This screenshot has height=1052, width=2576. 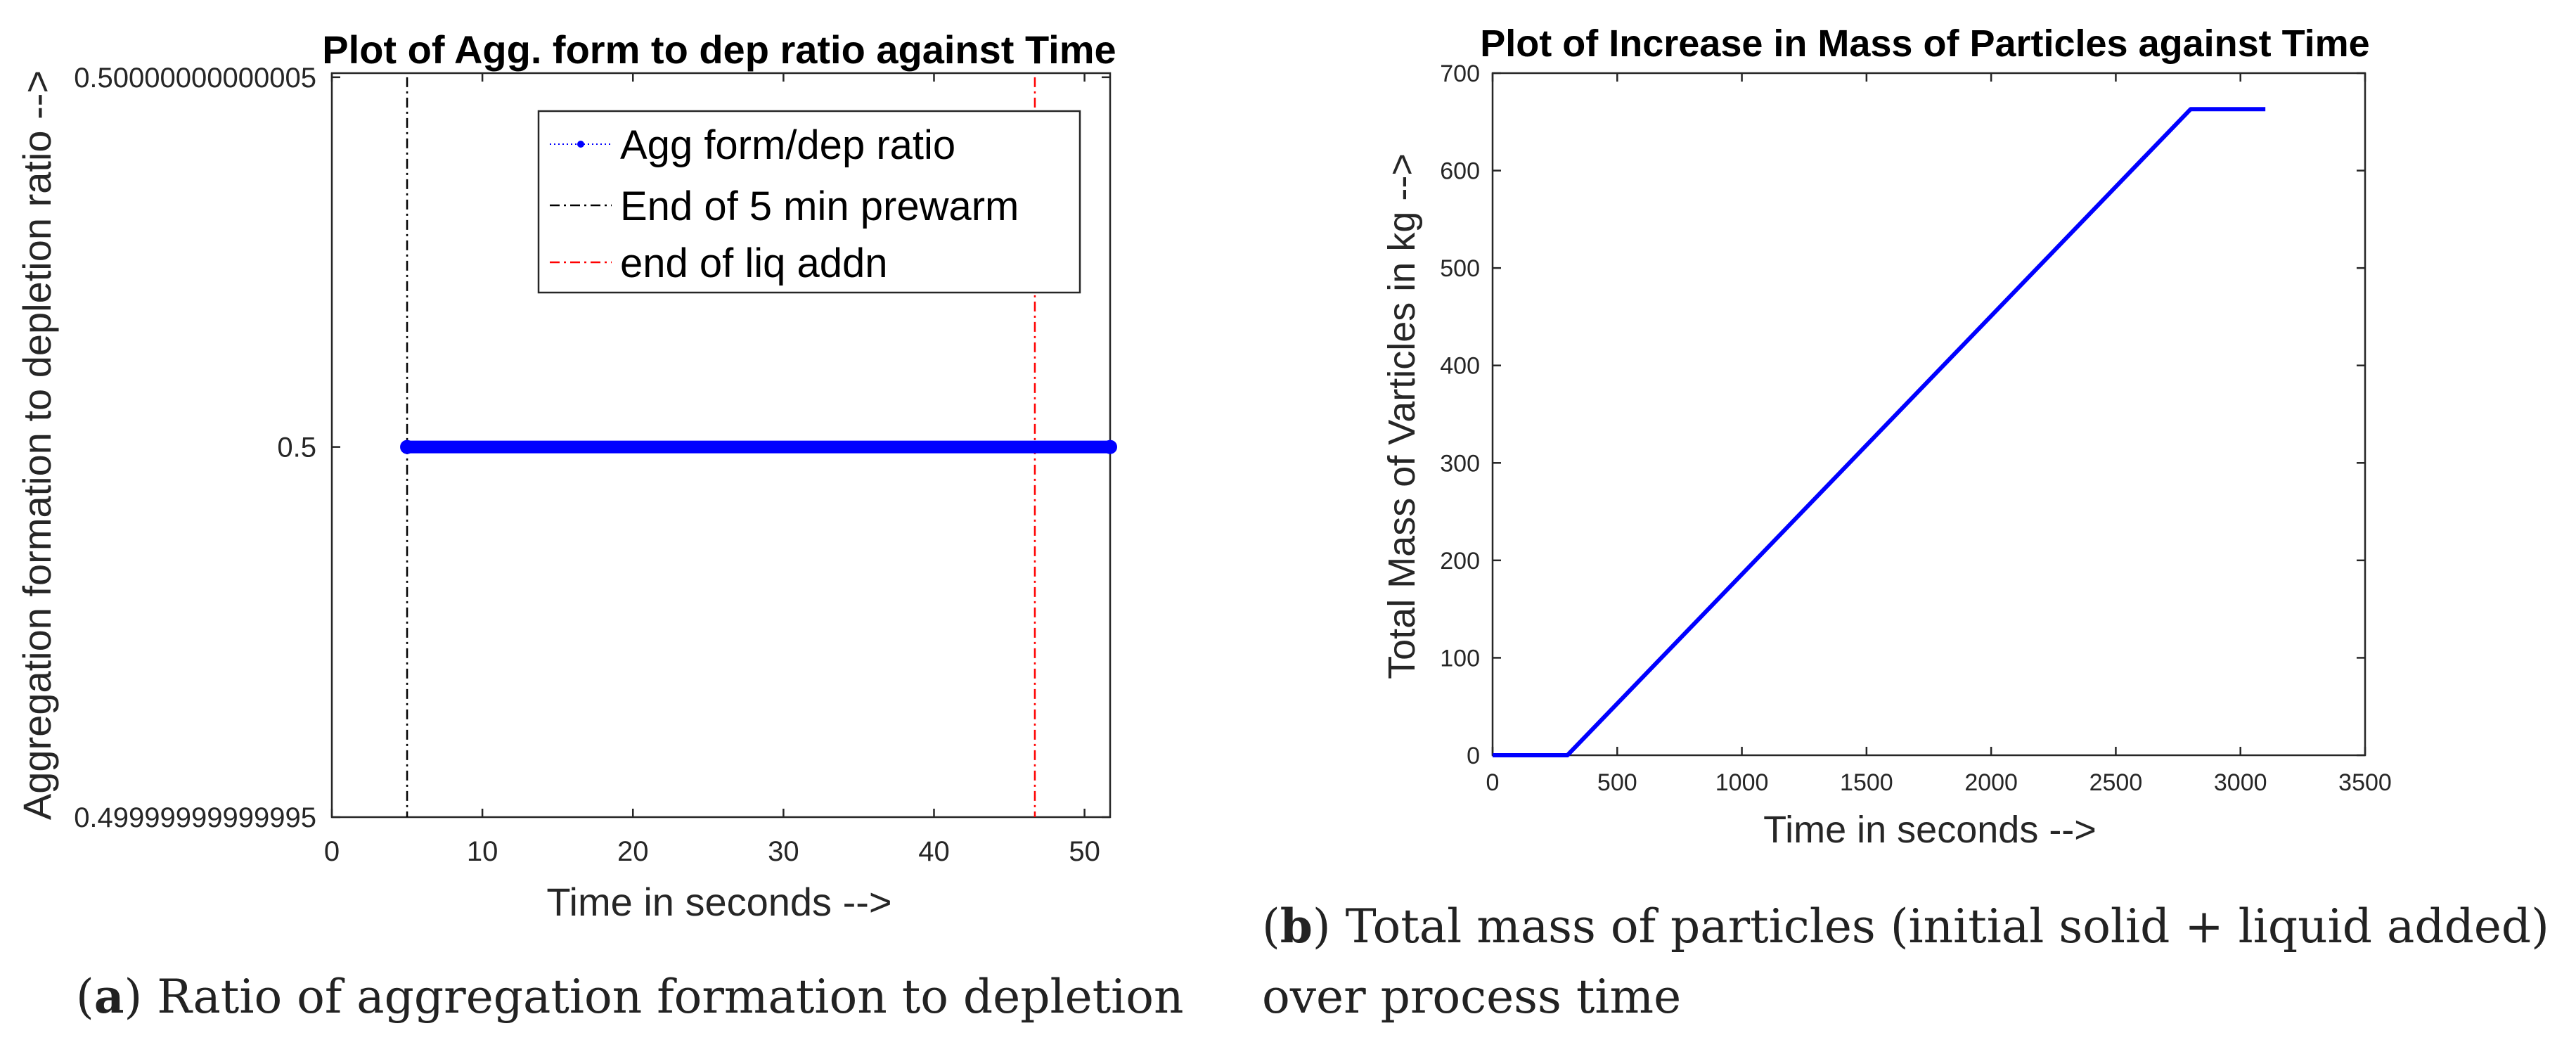 I want to click on x-tick-label: 500, so click(x=1617, y=782).